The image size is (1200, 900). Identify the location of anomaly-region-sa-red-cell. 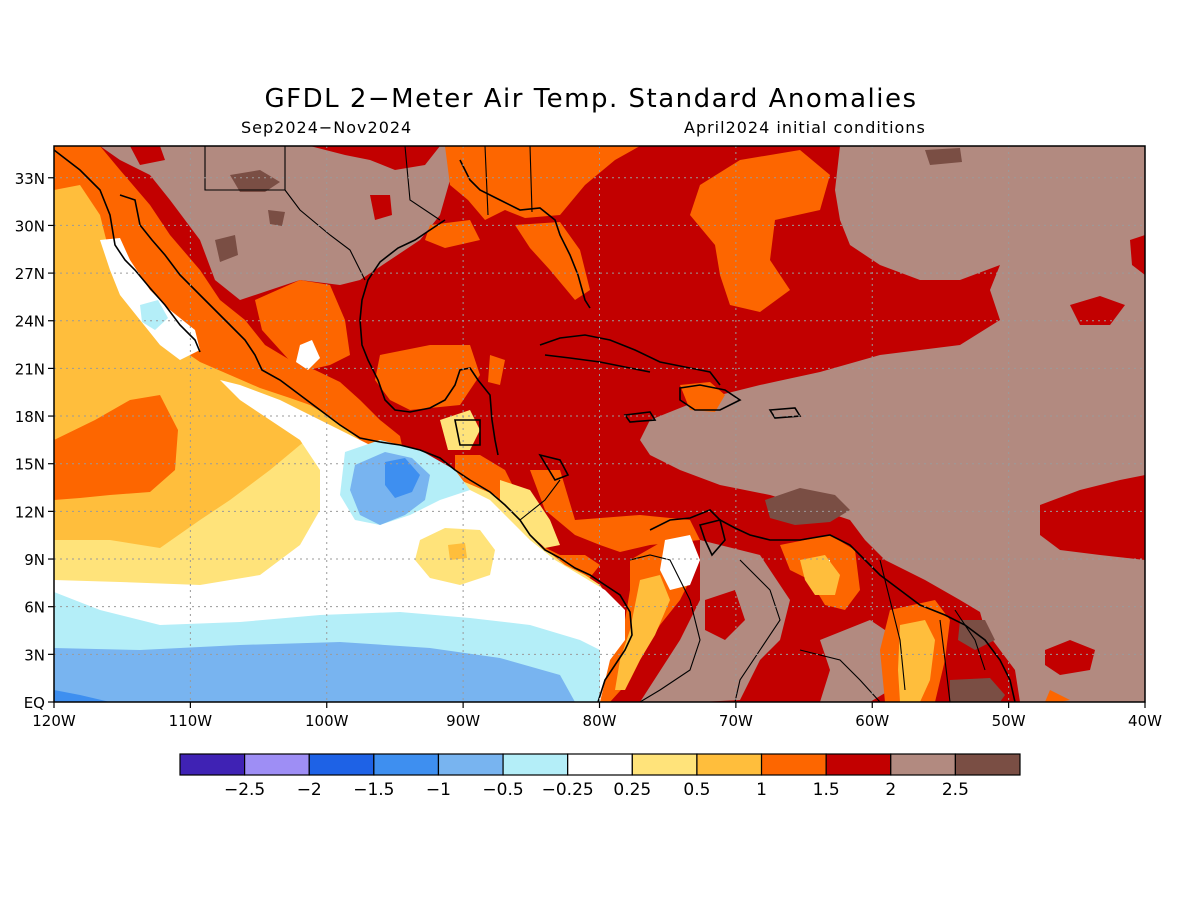
(725, 615).